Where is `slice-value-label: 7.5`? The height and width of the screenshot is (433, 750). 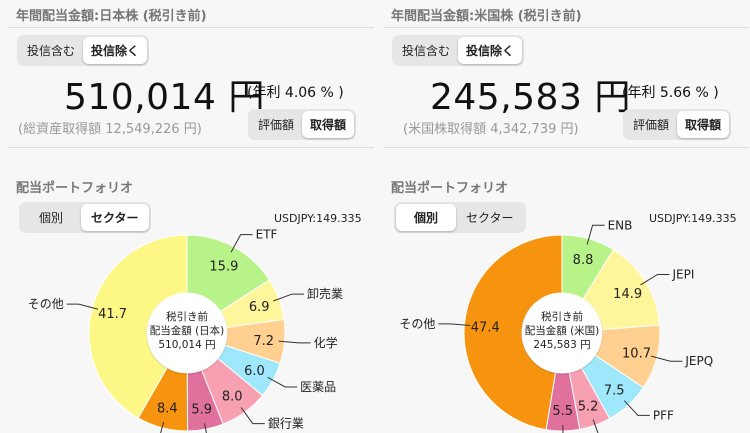
slice-value-label: 7.5 is located at coordinates (614, 391).